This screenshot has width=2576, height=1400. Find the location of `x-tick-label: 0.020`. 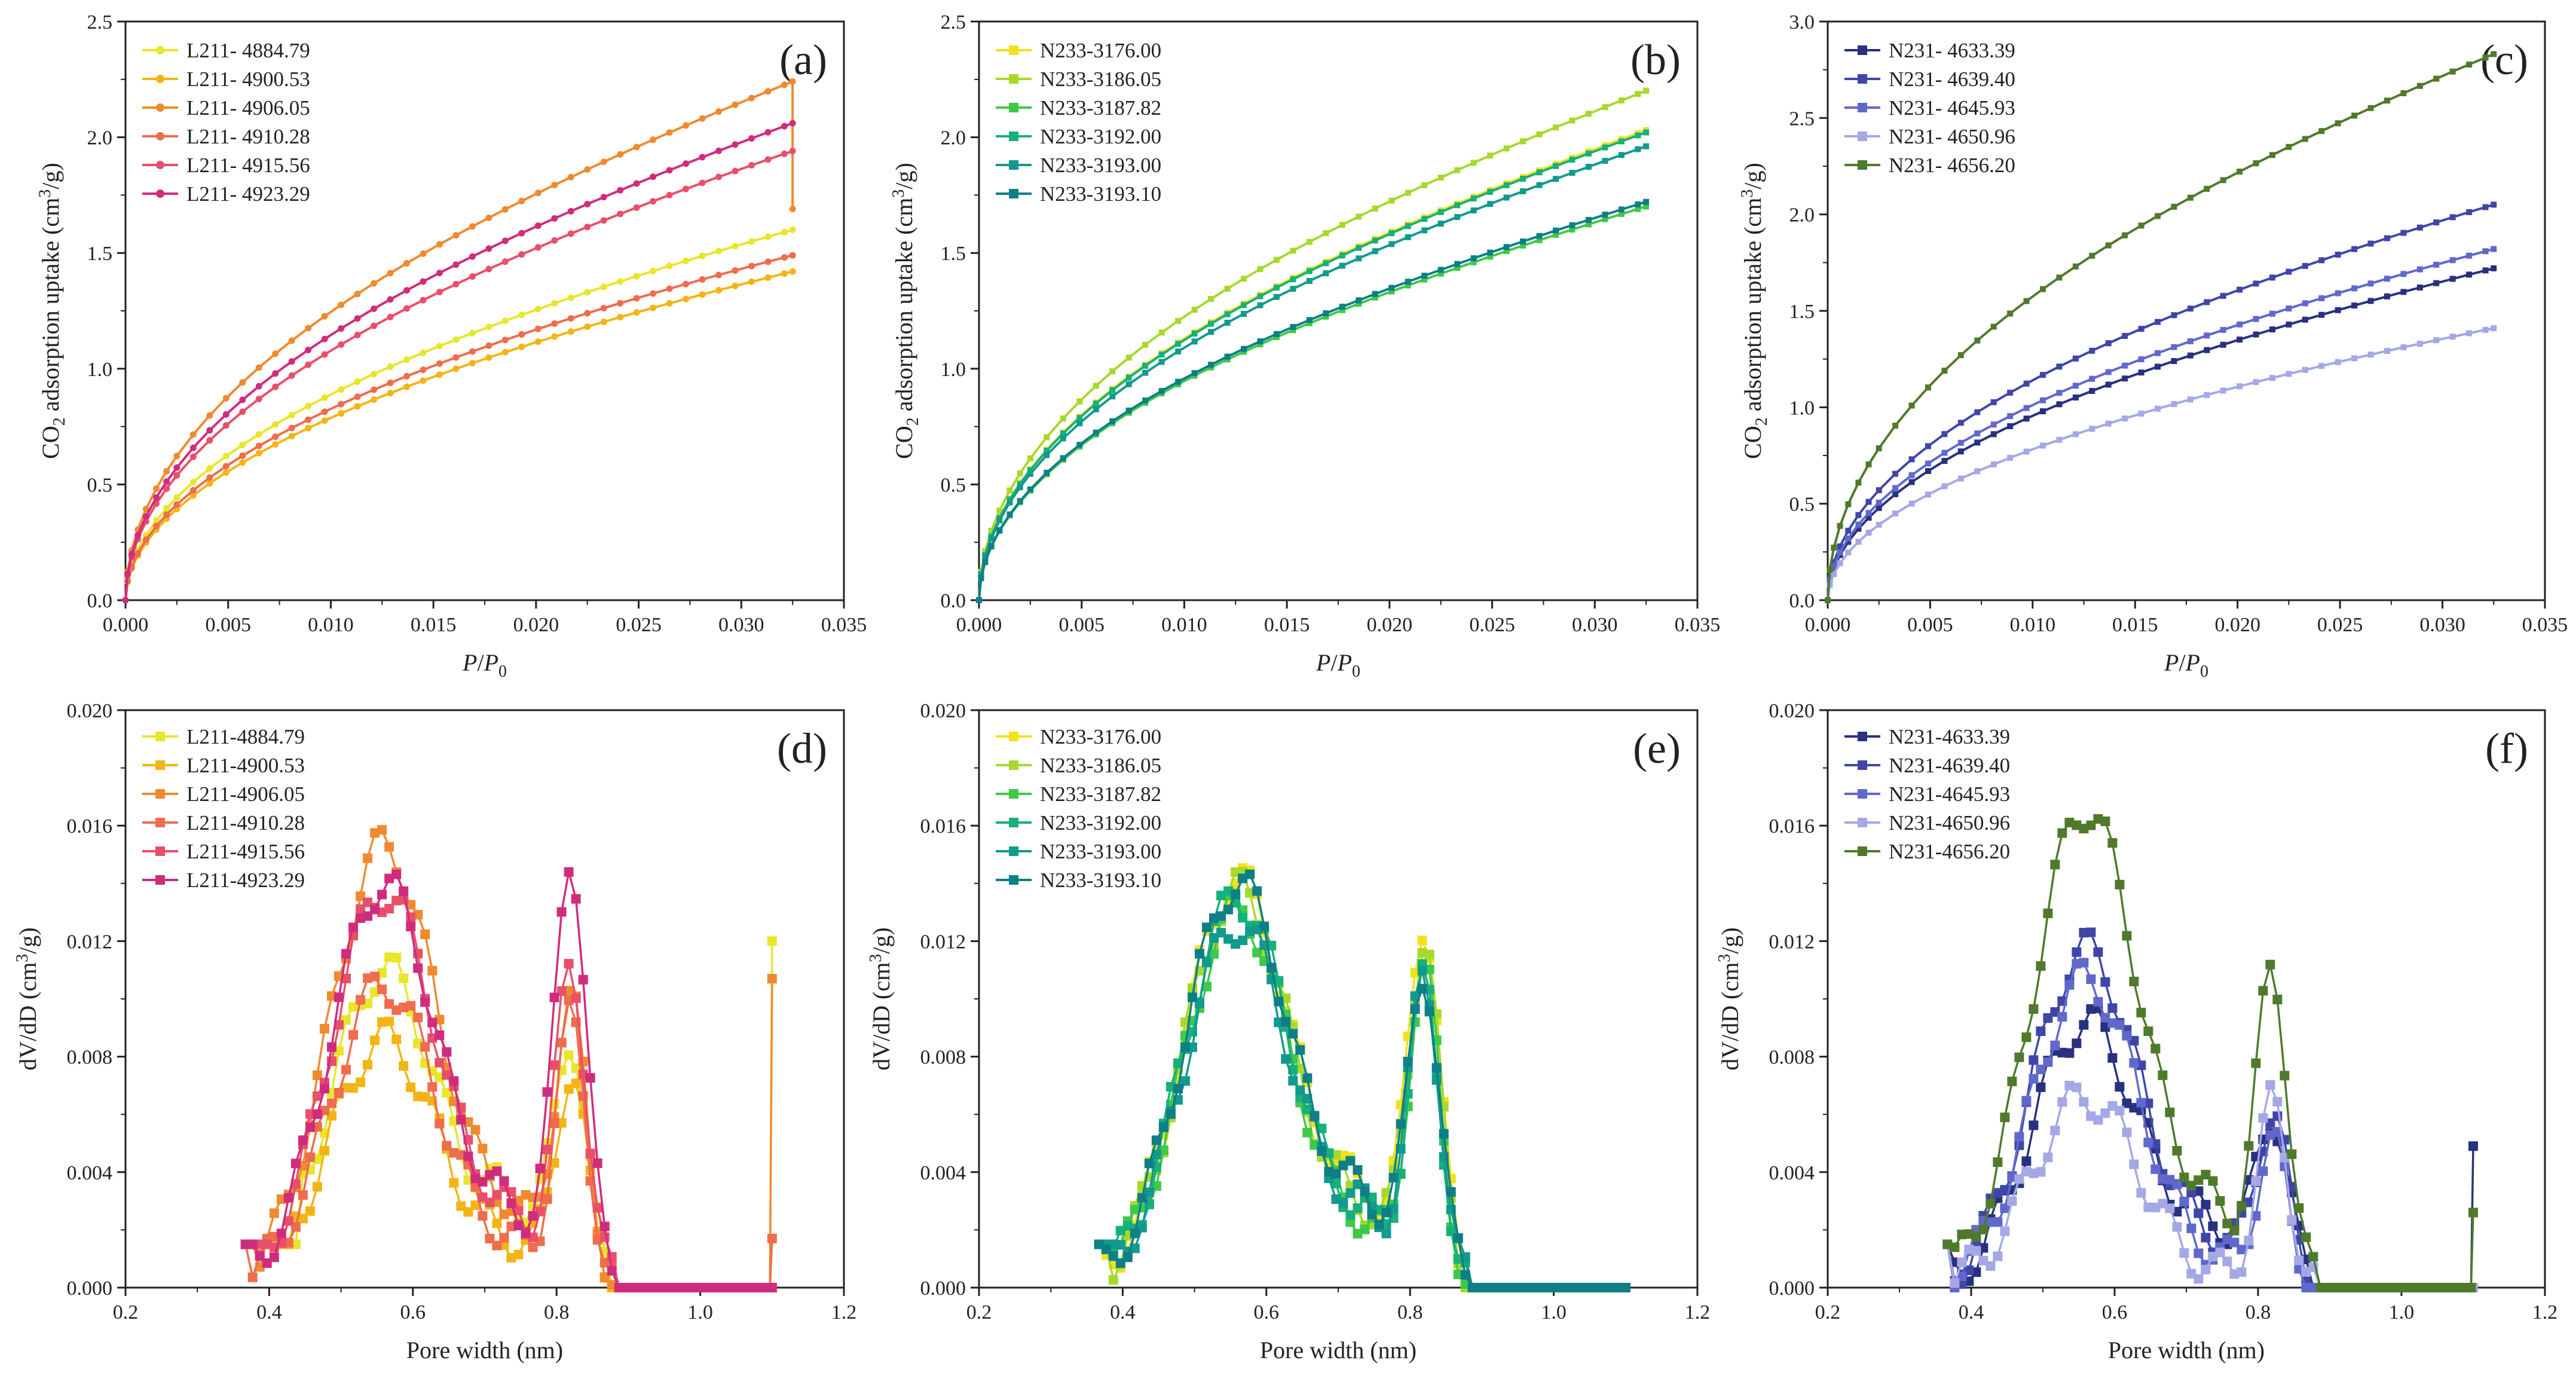

x-tick-label: 0.020 is located at coordinates (1390, 625).